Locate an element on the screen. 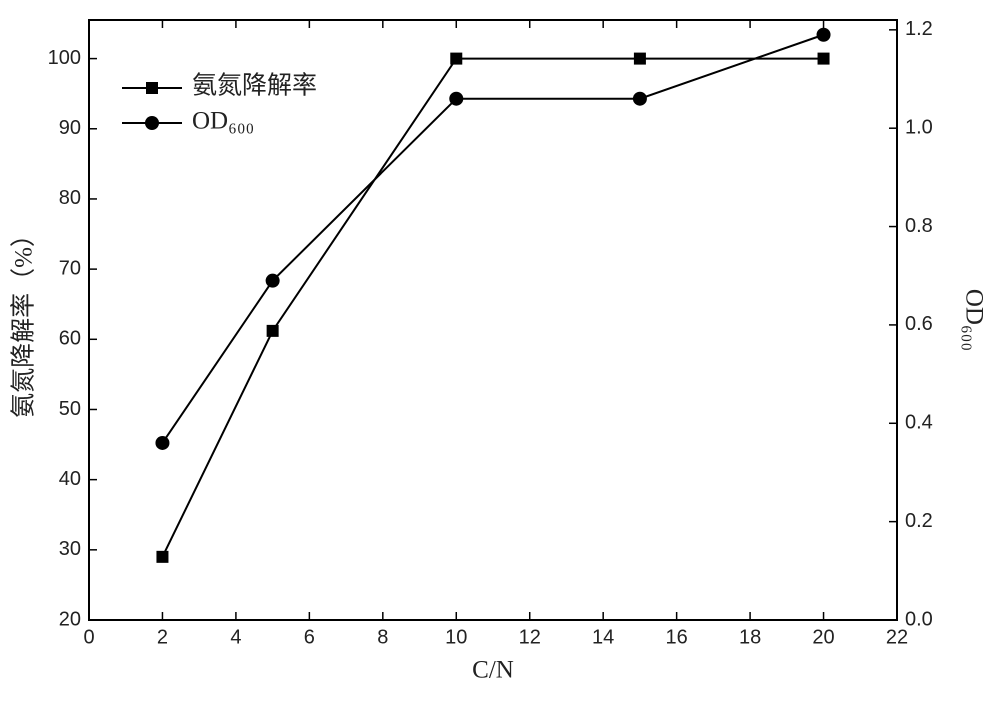 This screenshot has height=702, width=1000. y2-tick-label: 0.4 is located at coordinates (919, 423).